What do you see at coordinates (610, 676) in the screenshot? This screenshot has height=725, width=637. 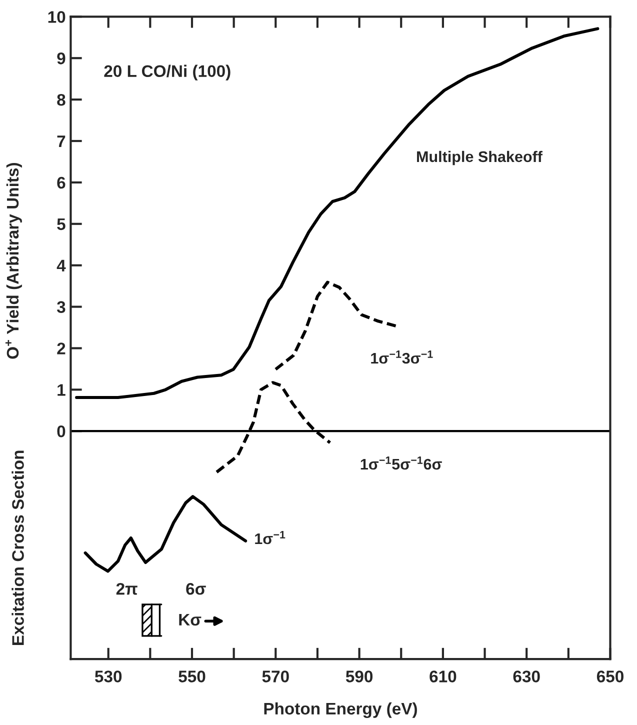 I see `x-tick-label: 650` at bounding box center [610, 676].